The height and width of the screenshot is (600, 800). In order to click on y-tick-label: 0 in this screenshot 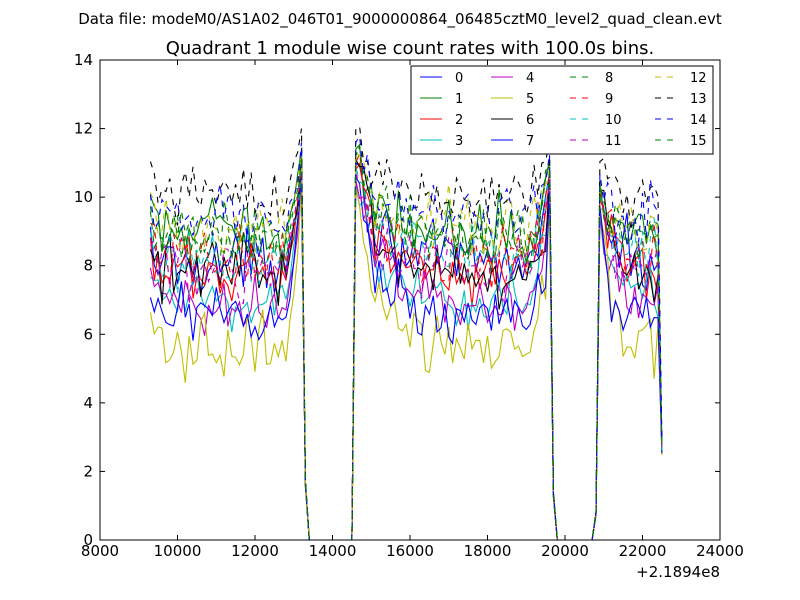, I will do `click(88, 540)`.